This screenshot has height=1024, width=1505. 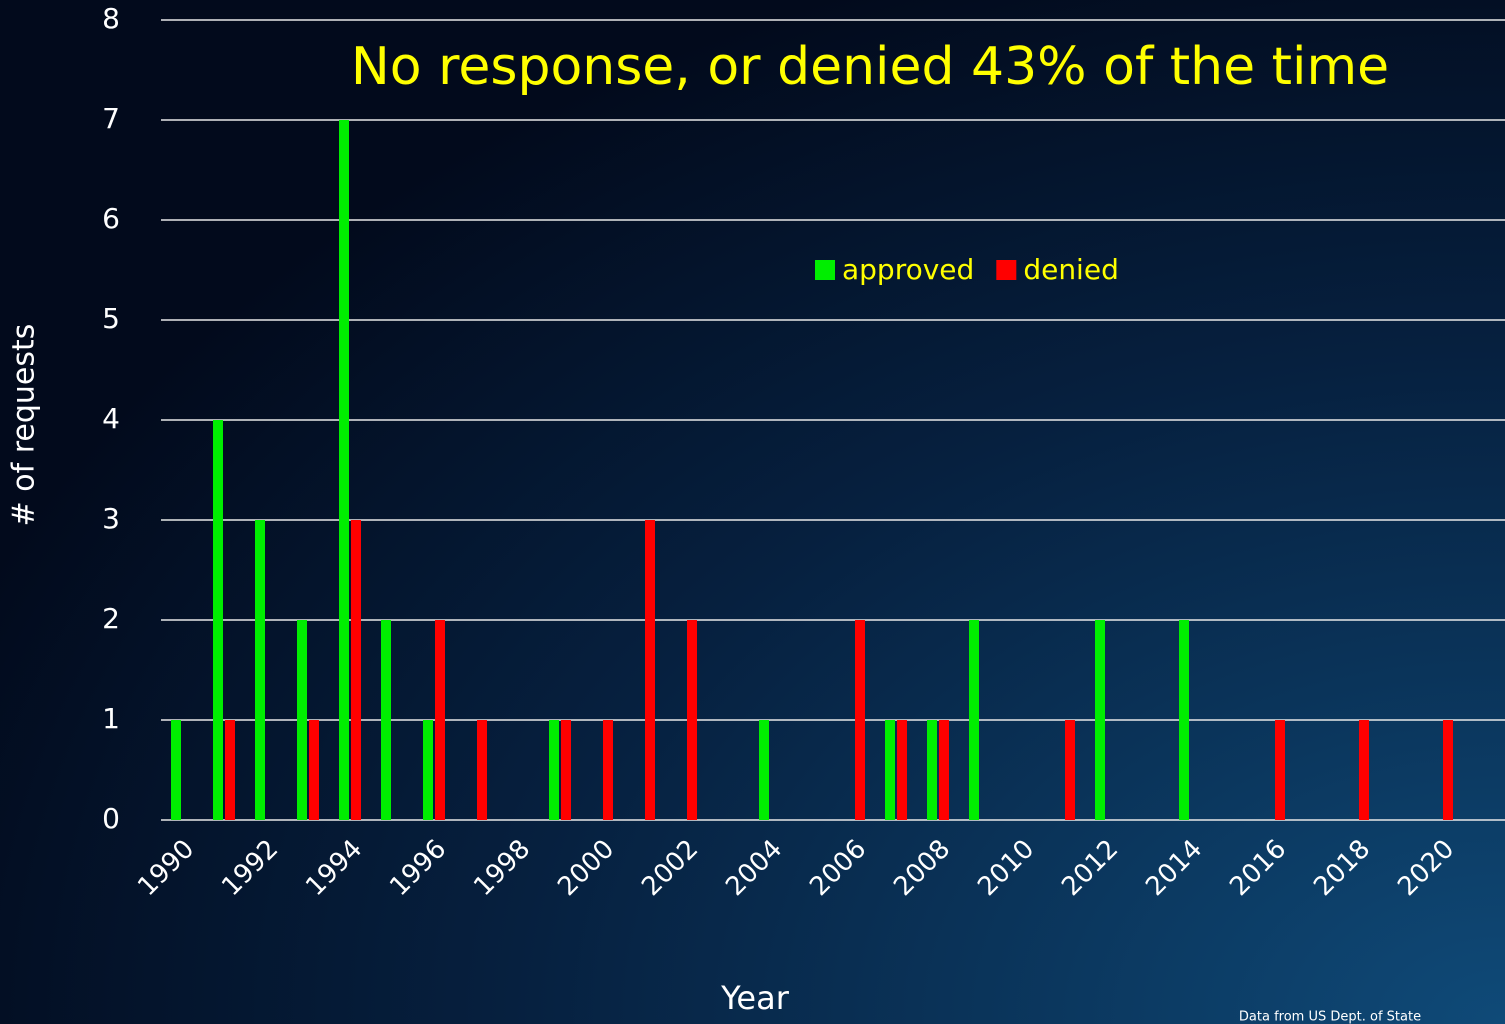 I want to click on chart-title: No response, or denied 43% of the time, so click(x=870, y=67).